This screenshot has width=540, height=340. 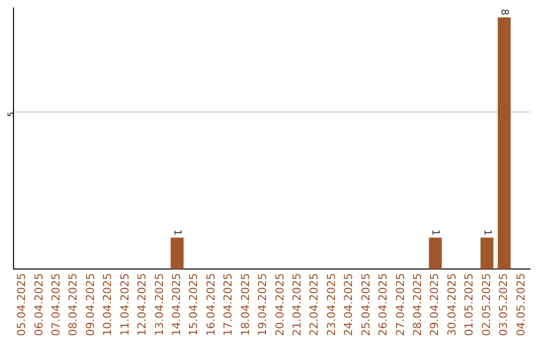 What do you see at coordinates (228, 304) in the screenshot?
I see `x-tick-label: 17.04.2025` at bounding box center [228, 304].